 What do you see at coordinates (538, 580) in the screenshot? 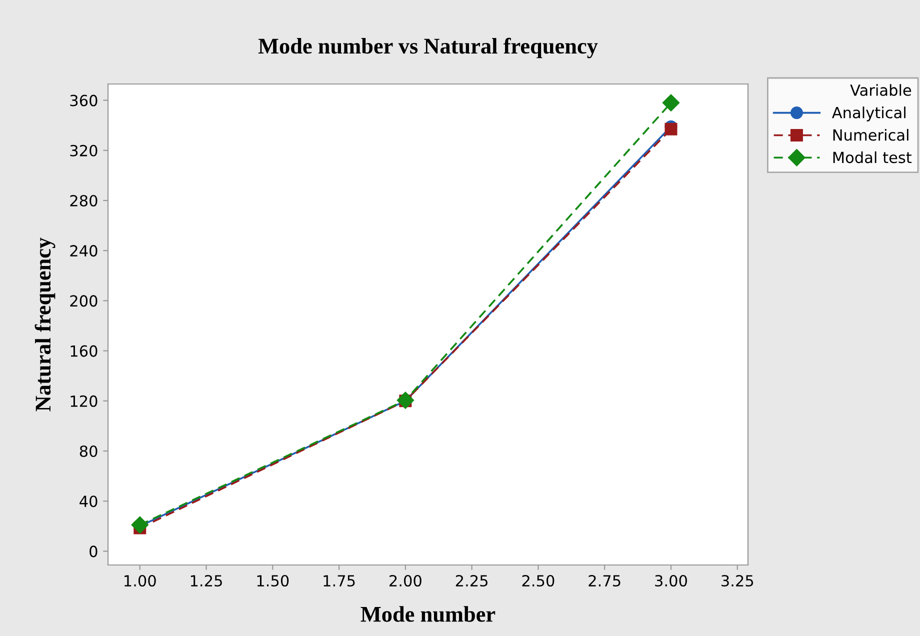
I see `x-tick-label: 2.50` at bounding box center [538, 580].